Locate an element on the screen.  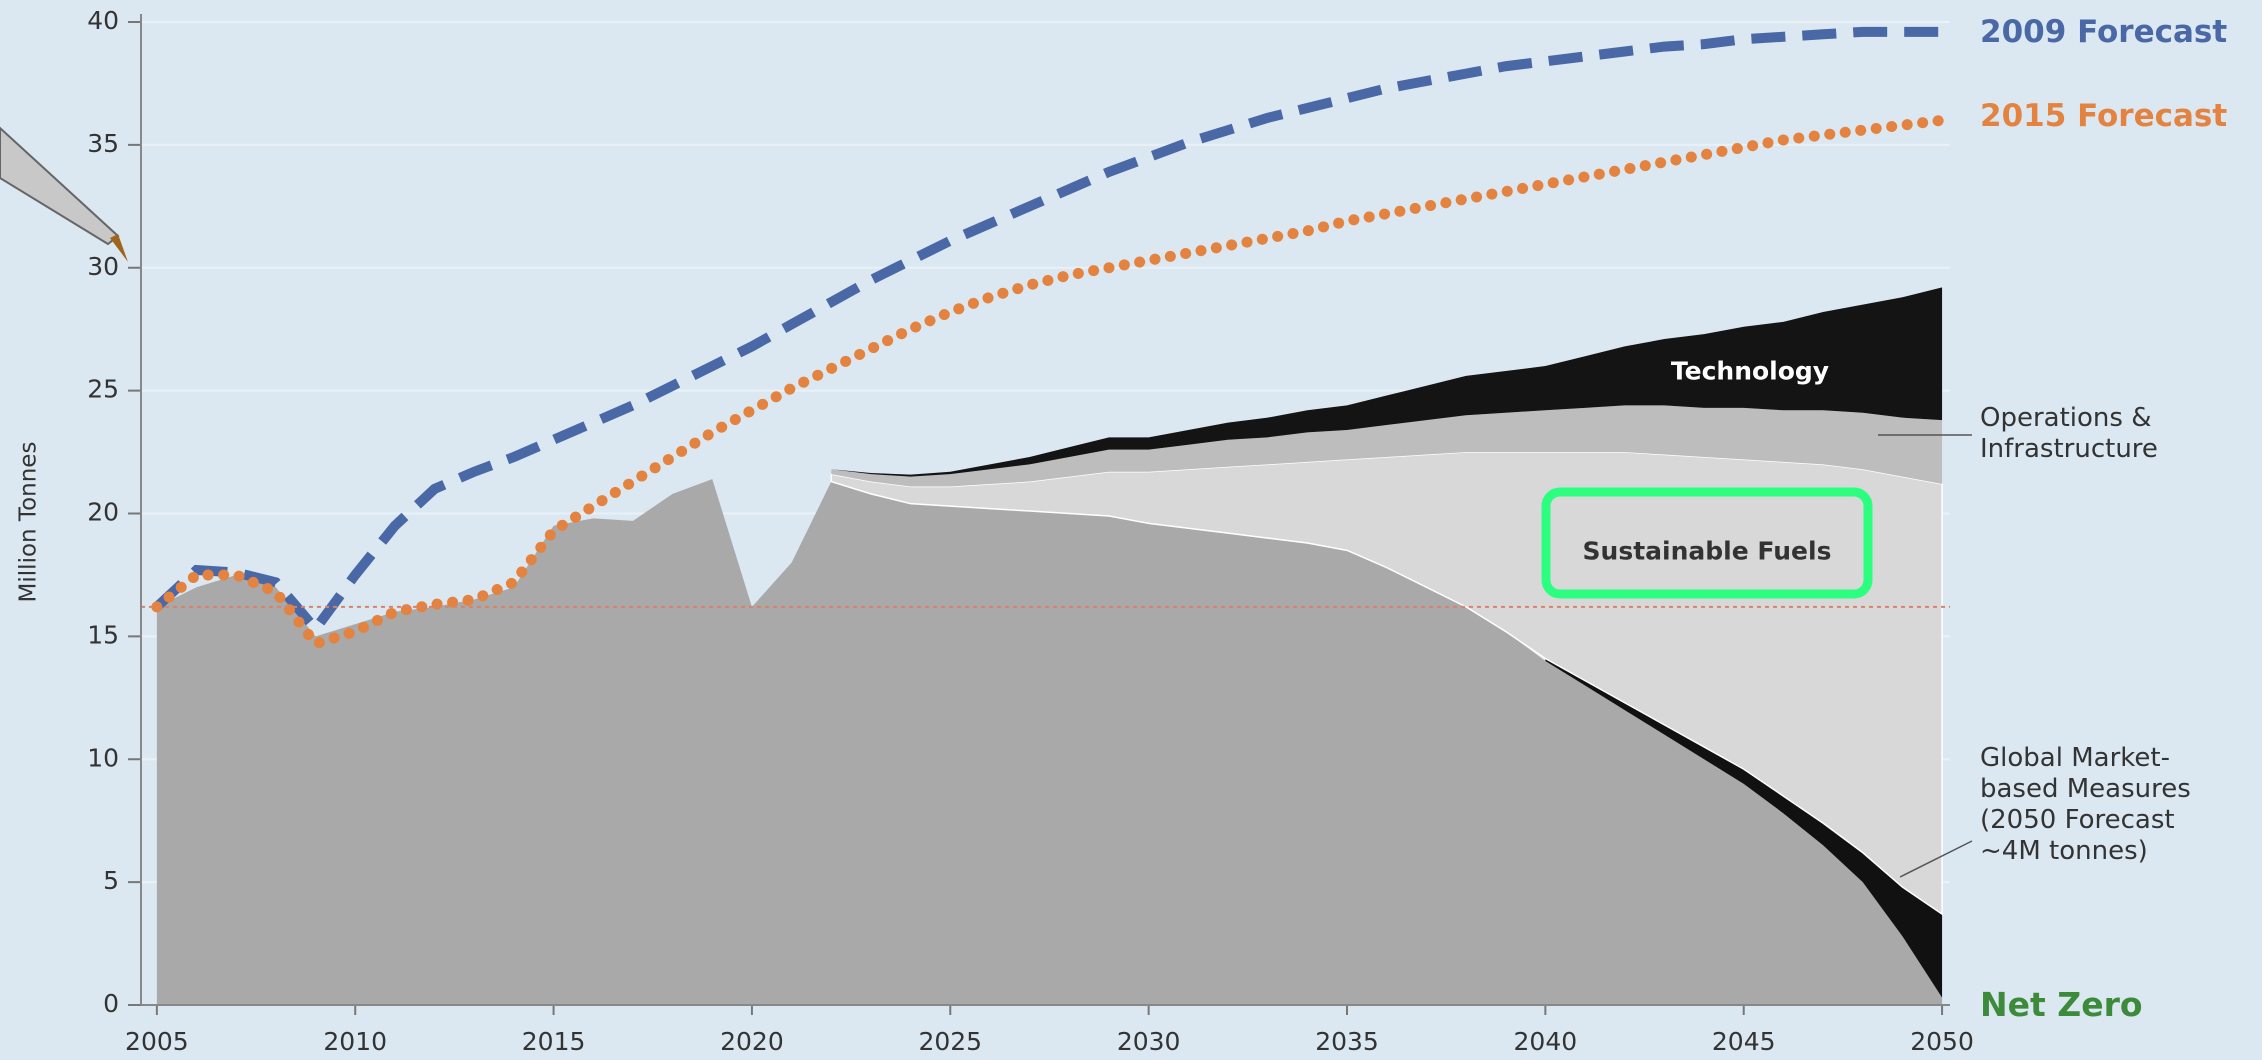
y-tick-label: 25 is located at coordinates (103, 389).